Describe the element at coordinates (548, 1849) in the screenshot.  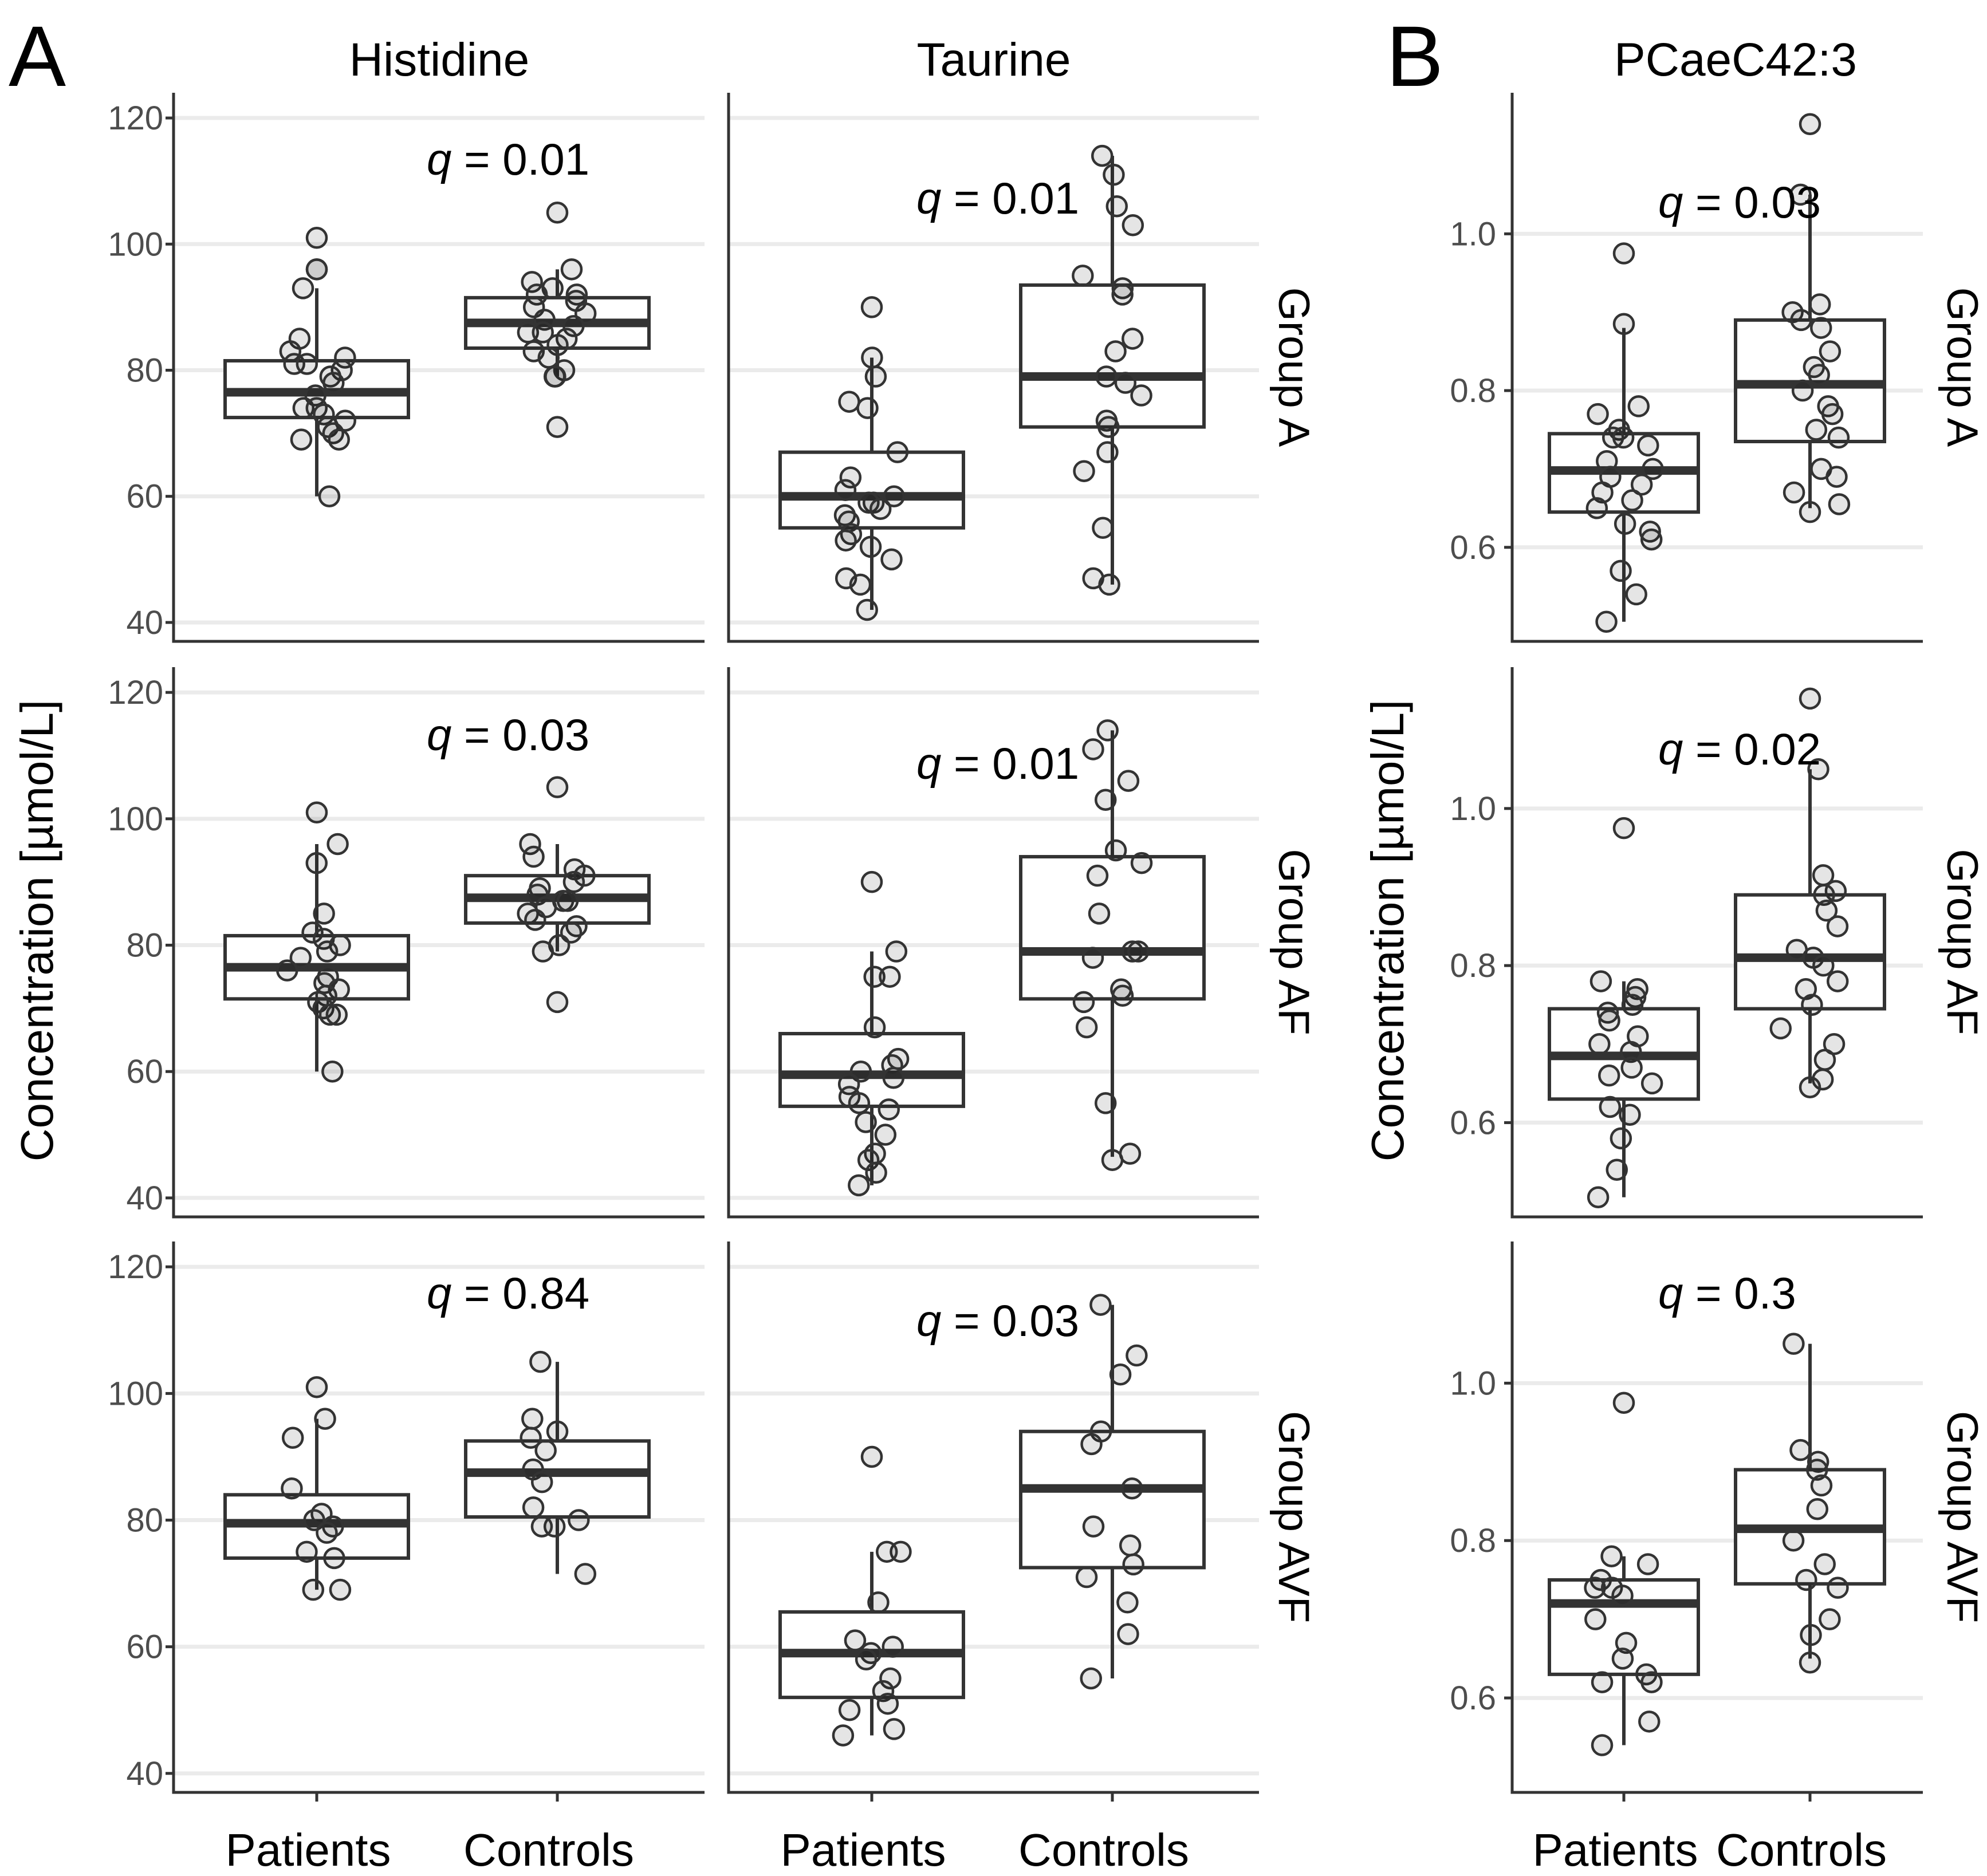
I see `x-tick-label-controls: Controls` at that location.